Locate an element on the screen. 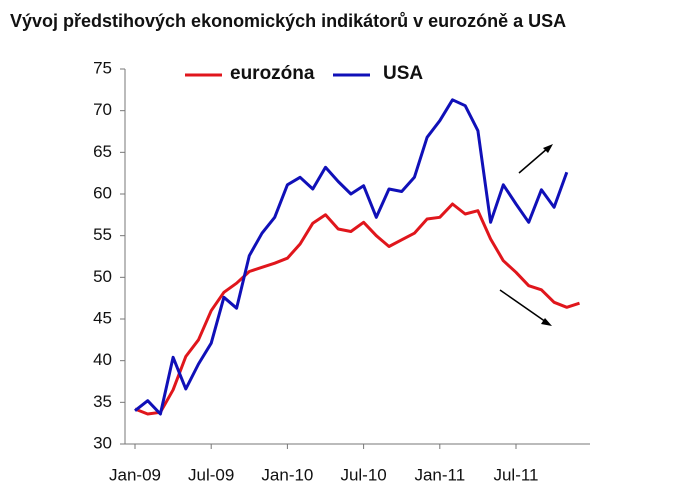 This screenshot has height=498, width=684. x-tick-label: Jan-11 is located at coordinates (439, 474).